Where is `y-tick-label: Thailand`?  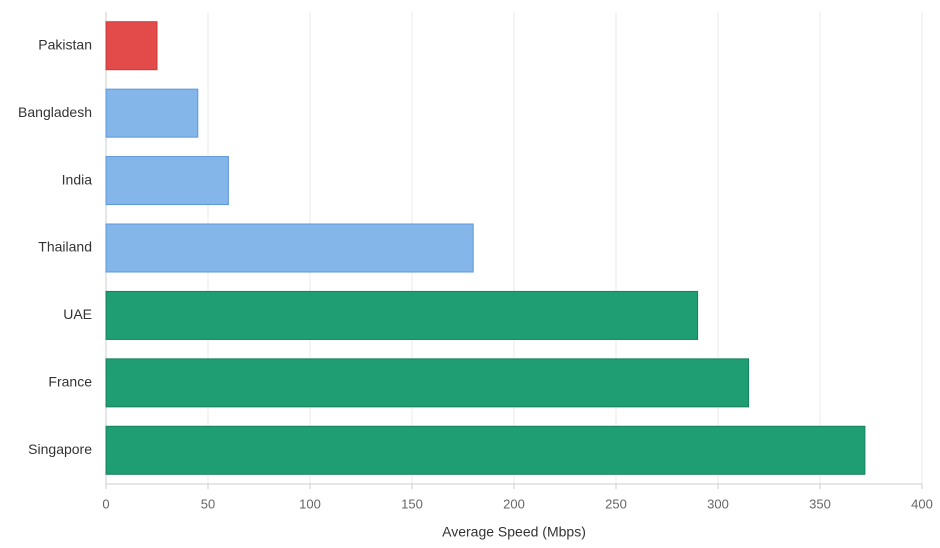 y-tick-label: Thailand is located at coordinates (65, 247).